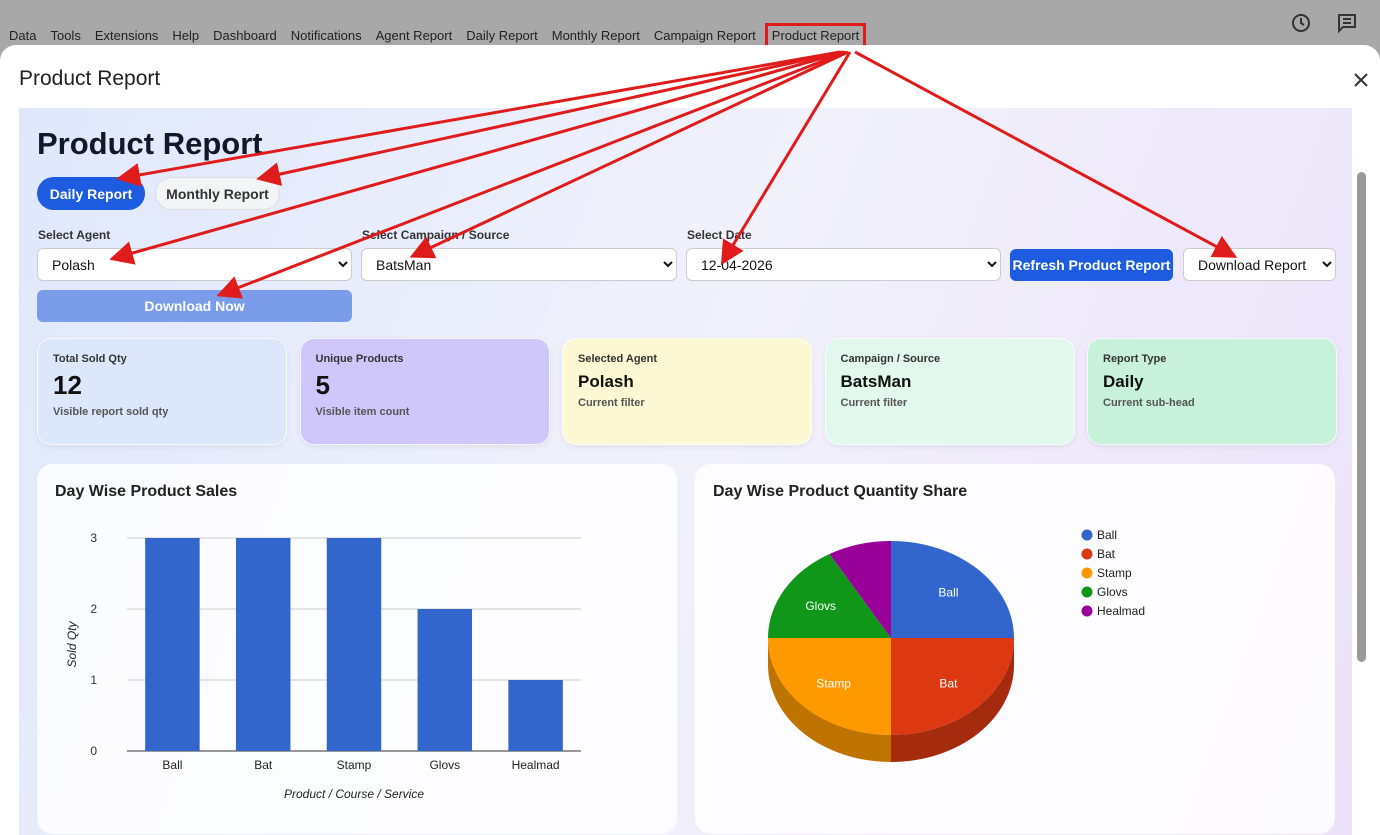  I want to click on y-axis-title: Sold Qty, so click(72, 643).